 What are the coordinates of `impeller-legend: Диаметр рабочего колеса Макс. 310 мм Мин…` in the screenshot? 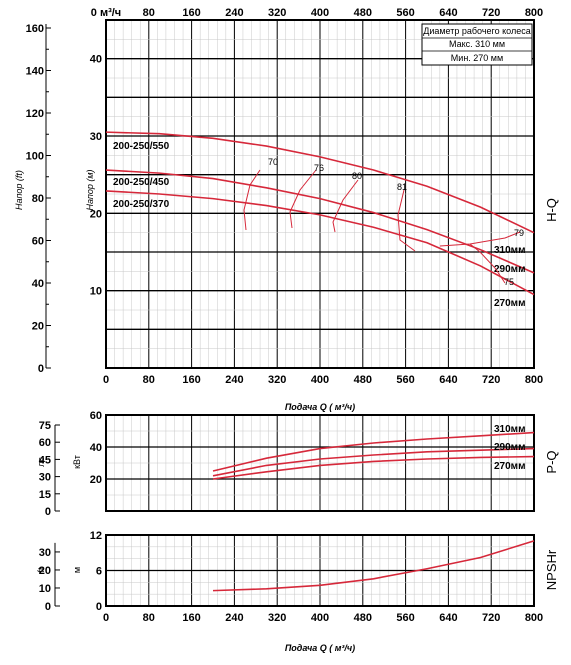 It's located at (477, 44).